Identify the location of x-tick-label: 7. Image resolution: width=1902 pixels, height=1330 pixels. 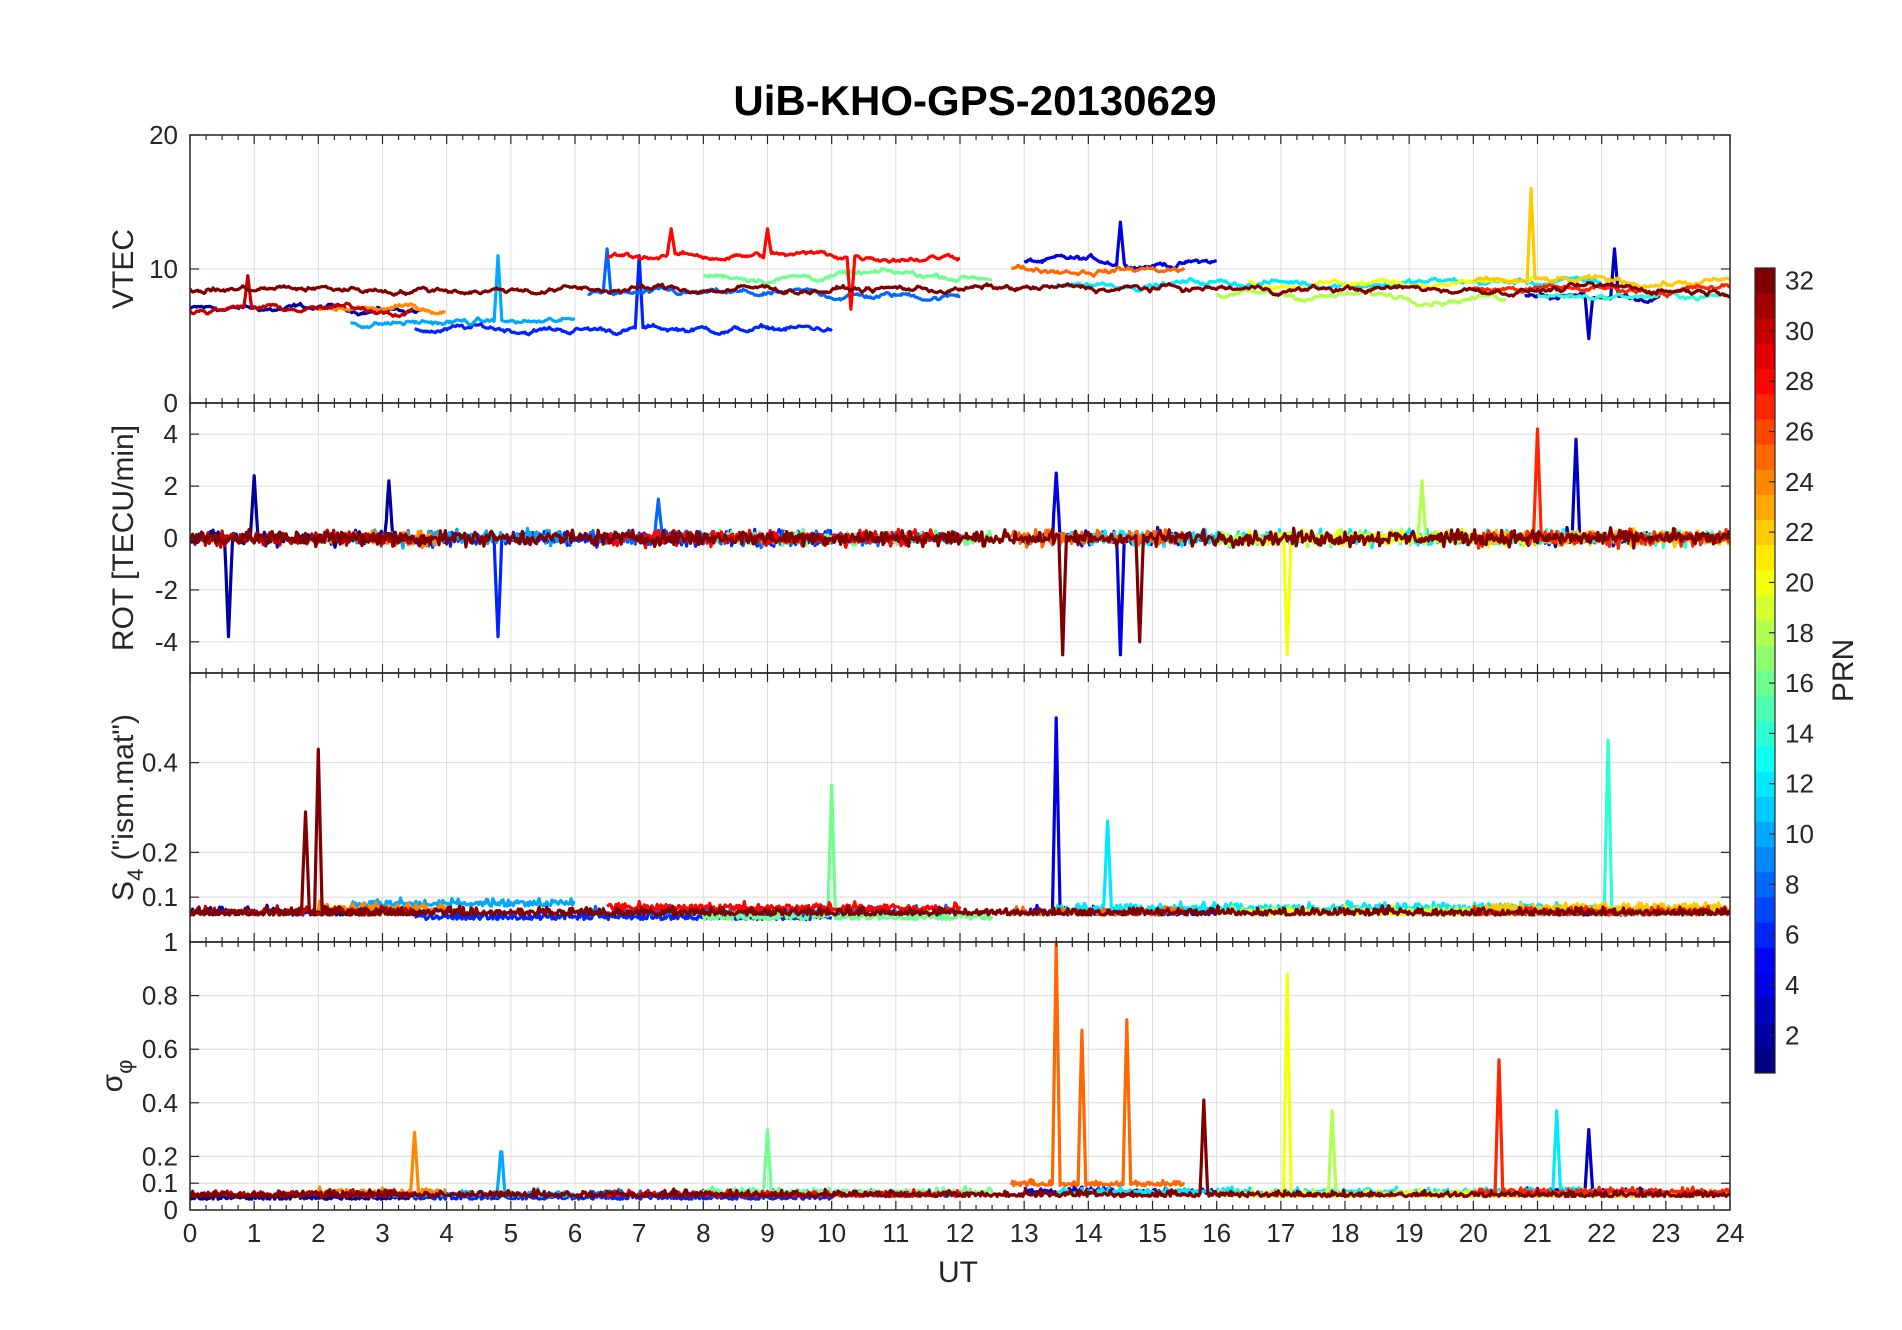
(639, 1233).